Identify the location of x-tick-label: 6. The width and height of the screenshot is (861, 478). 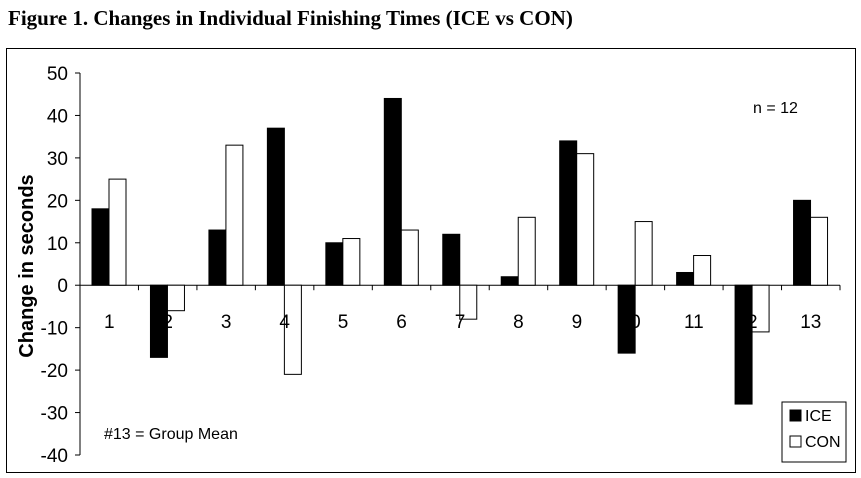
(401, 322).